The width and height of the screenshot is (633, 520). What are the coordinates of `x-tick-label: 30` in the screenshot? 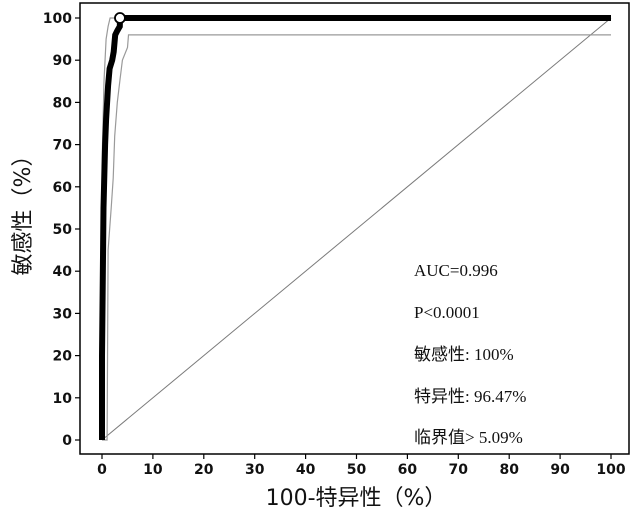 It's located at (255, 470).